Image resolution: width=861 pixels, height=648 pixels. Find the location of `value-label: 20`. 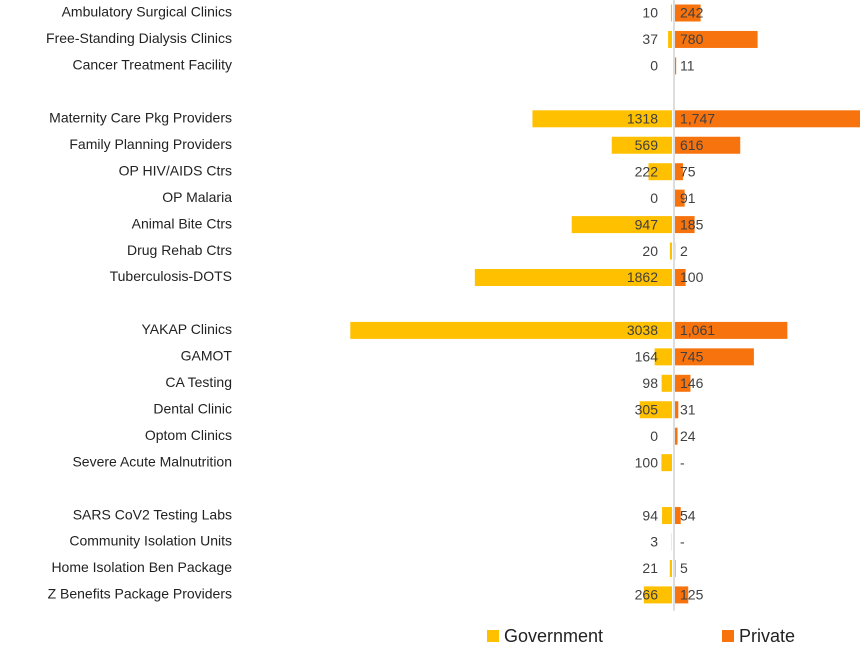

value-label: 20 is located at coordinates (650, 251).